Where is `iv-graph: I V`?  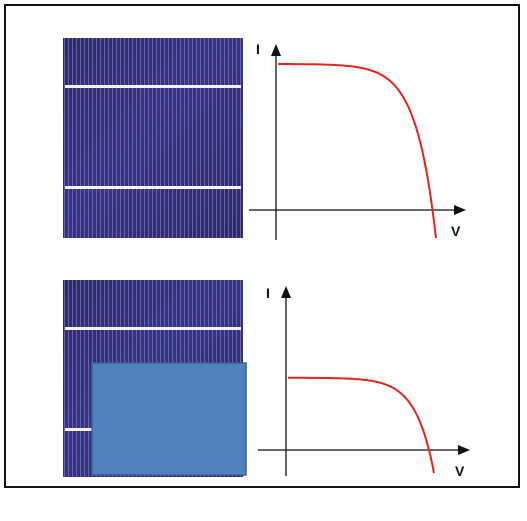 iv-graph: I V is located at coordinates (364, 382).